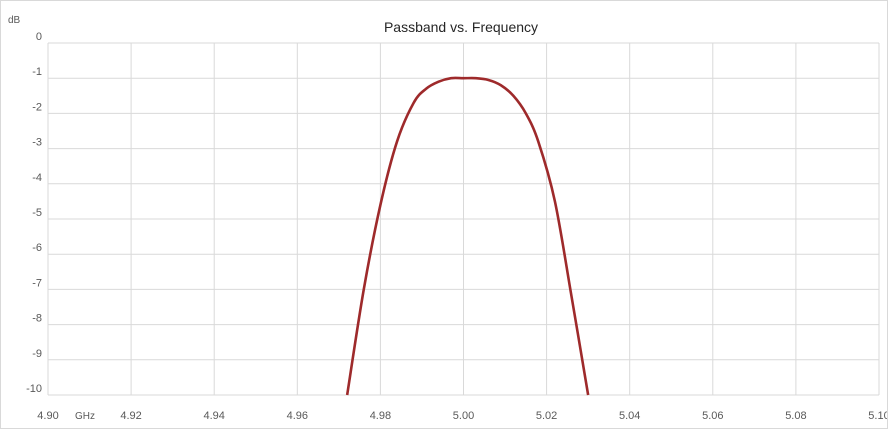 The width and height of the screenshot is (888, 429). What do you see at coordinates (39, 37) in the screenshot?
I see `y-tick-label: 0` at bounding box center [39, 37].